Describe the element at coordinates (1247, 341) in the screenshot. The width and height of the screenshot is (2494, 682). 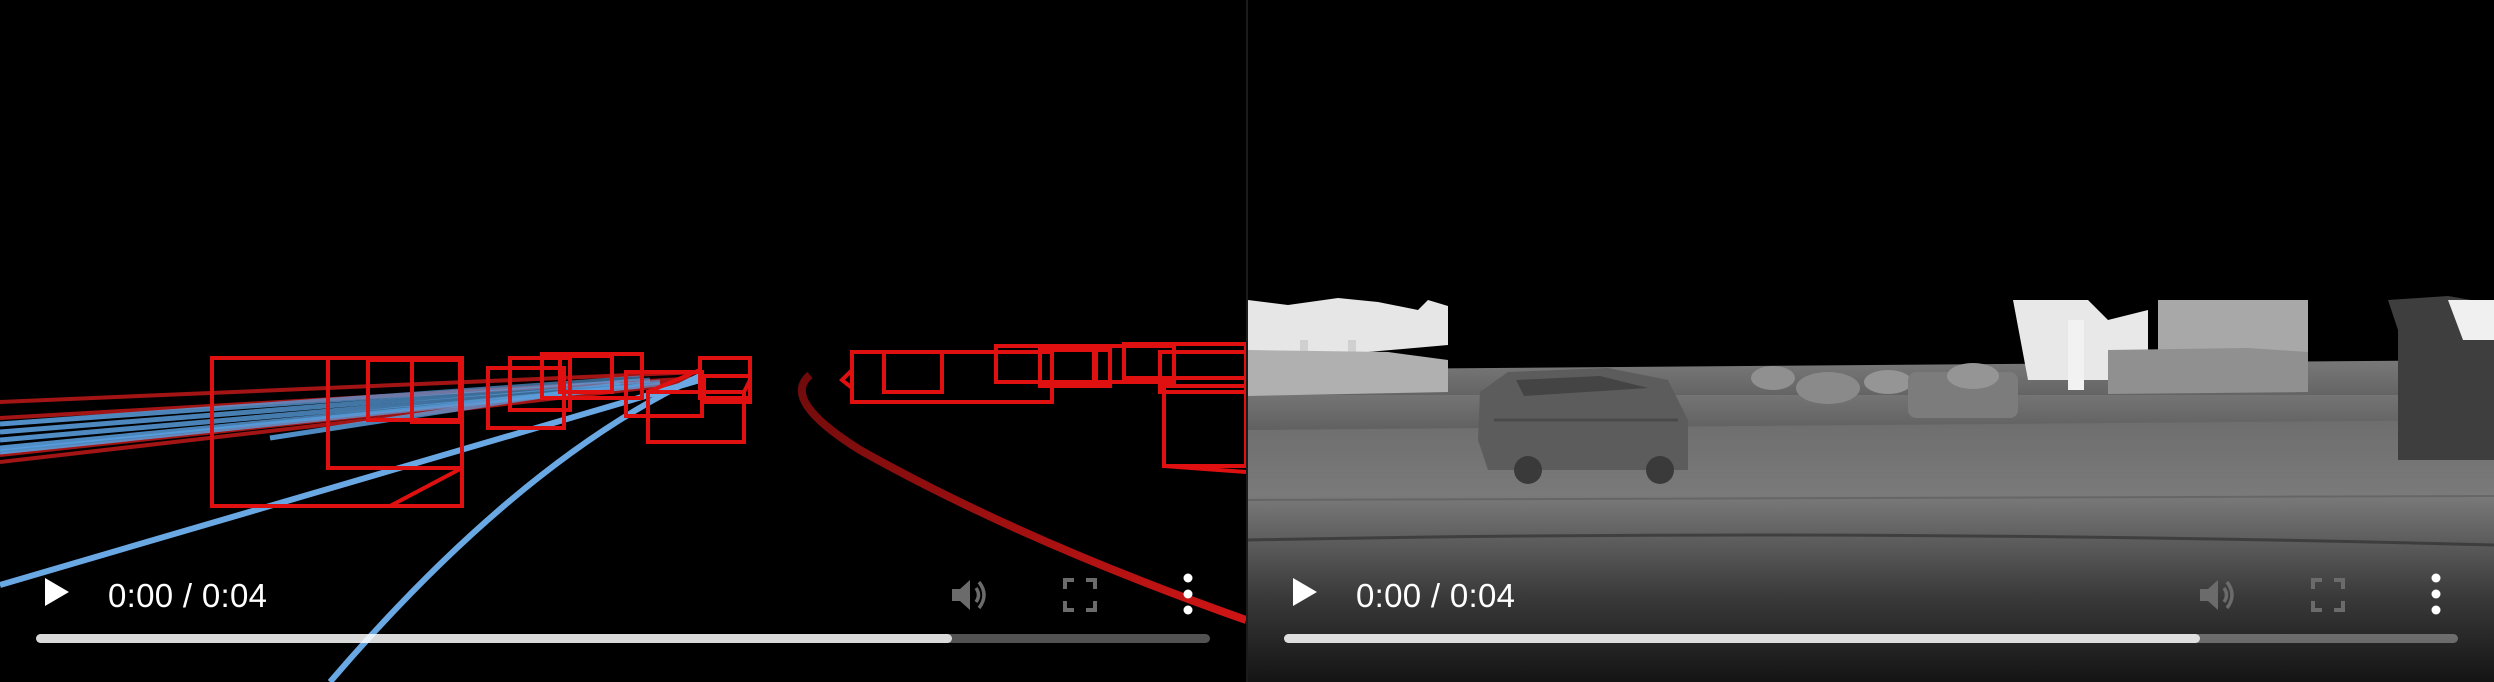
I see `panel-divider` at that location.